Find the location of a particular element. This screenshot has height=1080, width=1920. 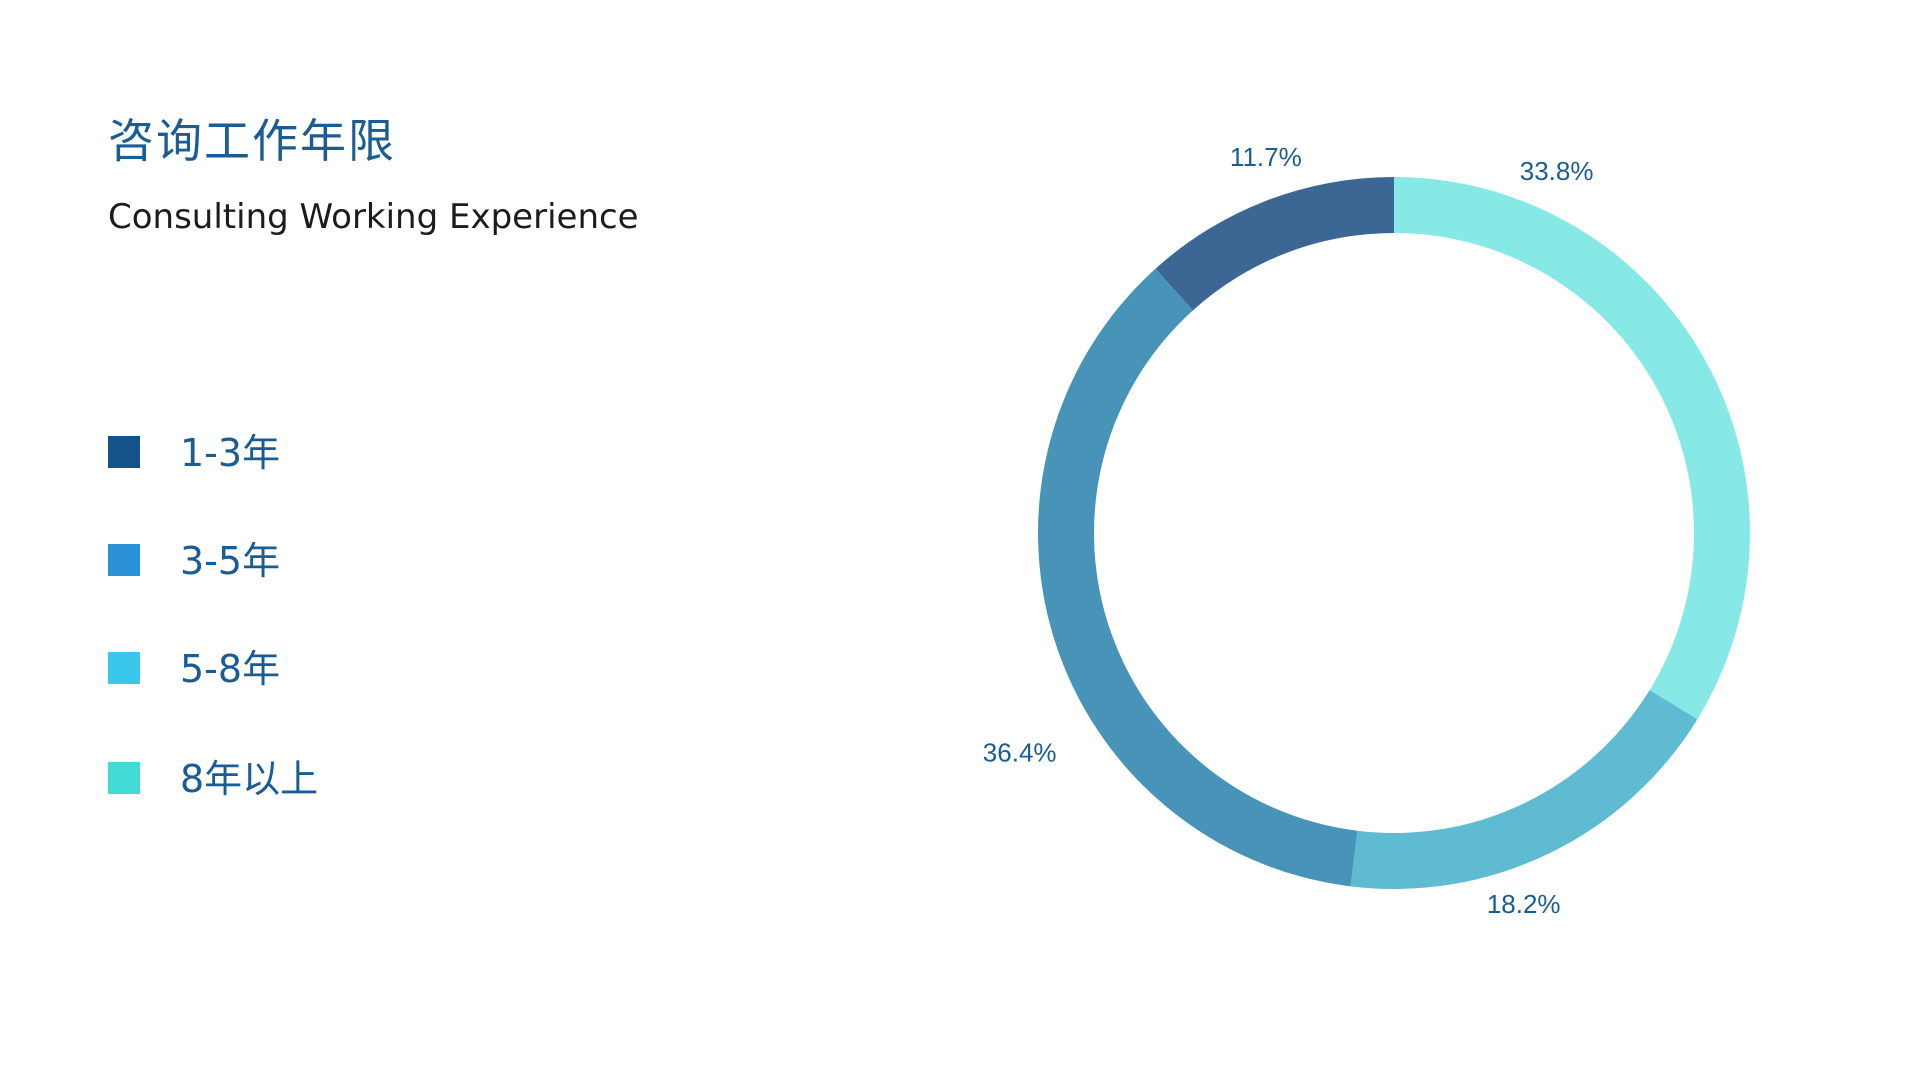

legend-item-3-5: 3-5年 is located at coordinates (308, 562).